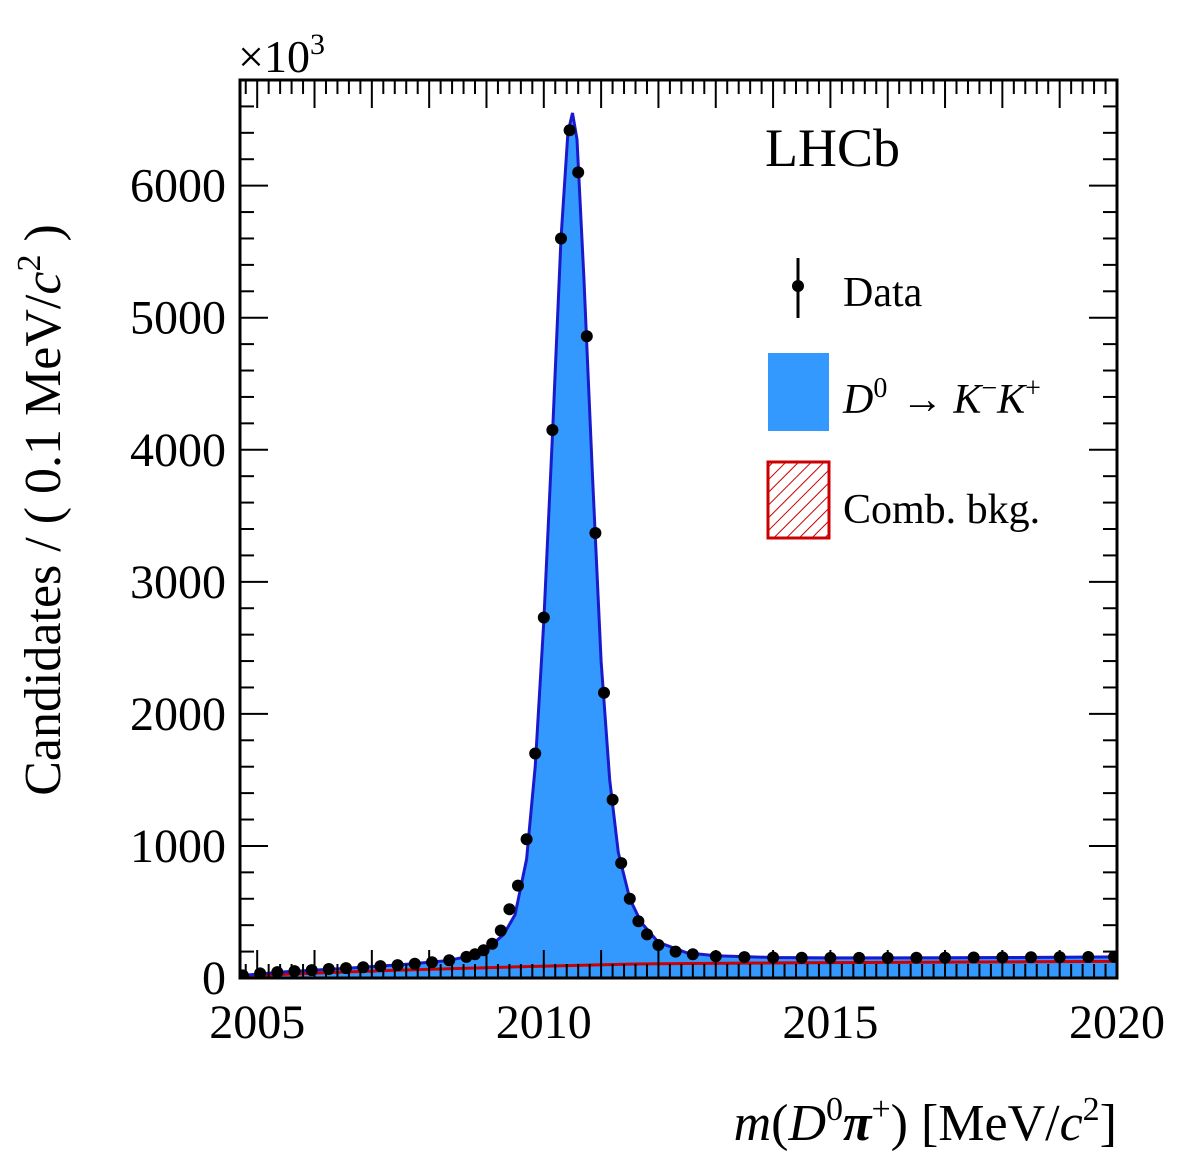  I want to click on experiment-label: LHCb, so click(832, 148).